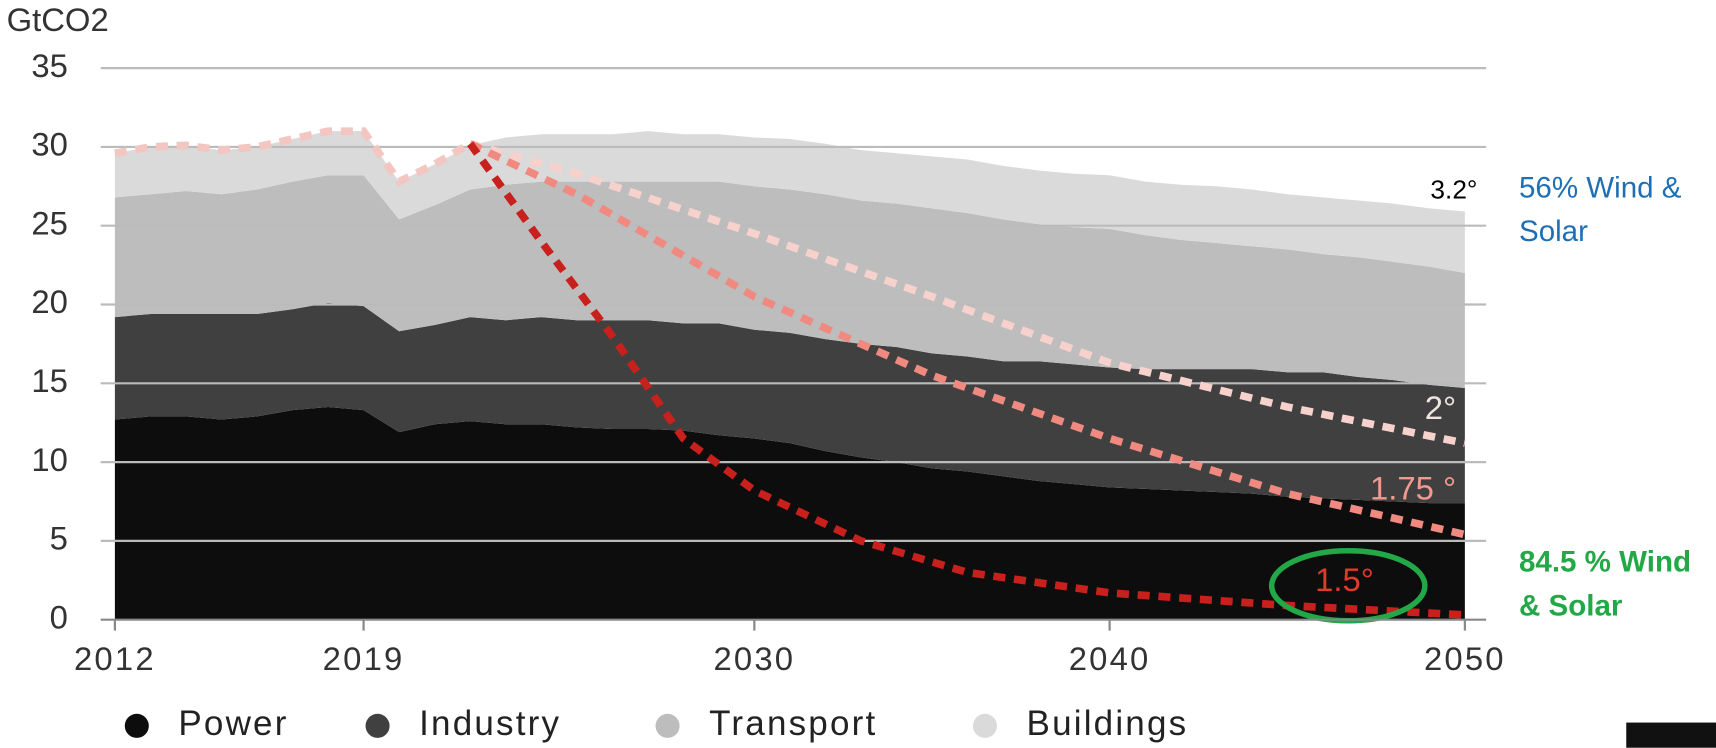 The image size is (1716, 748). Describe the element at coordinates (49, 380) in the screenshot. I see `y-tick-label: 15` at that location.